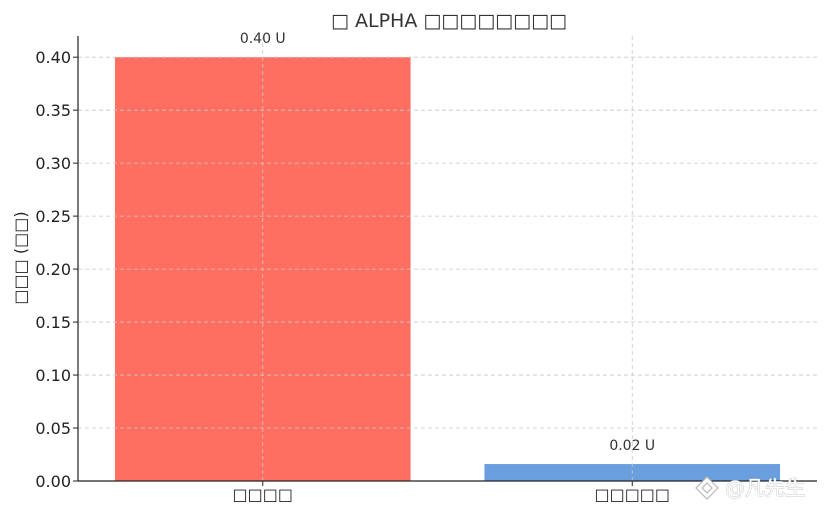  I want to click on y-tick-label: 0.00, so click(53, 481).